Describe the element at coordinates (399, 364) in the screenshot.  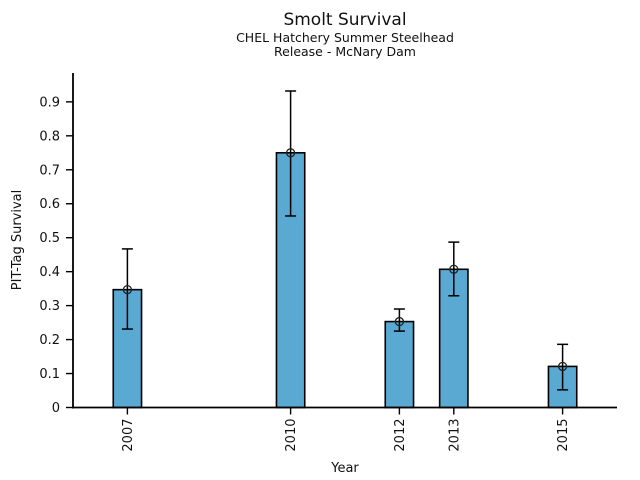
I see `bar-2012` at that location.